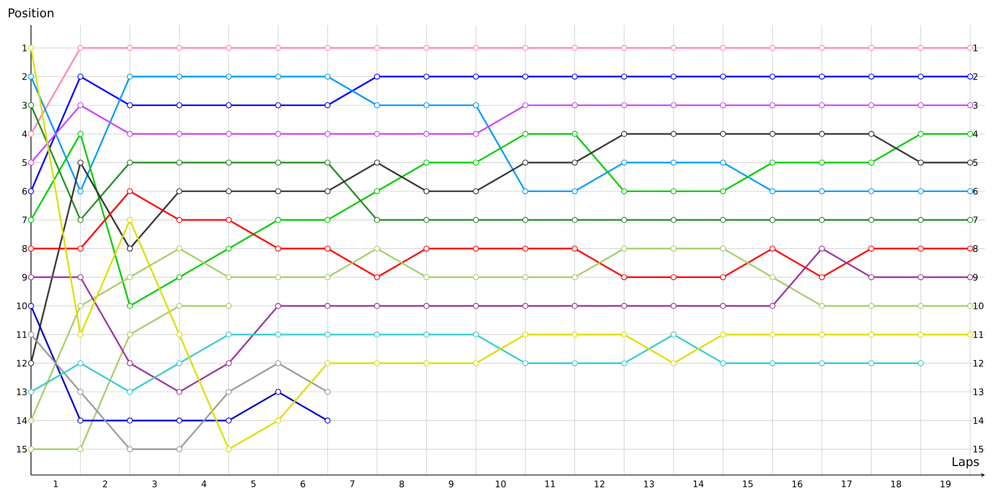 This screenshot has width=1000, height=500. I want to click on y-tick-label: 8, so click(24, 248).